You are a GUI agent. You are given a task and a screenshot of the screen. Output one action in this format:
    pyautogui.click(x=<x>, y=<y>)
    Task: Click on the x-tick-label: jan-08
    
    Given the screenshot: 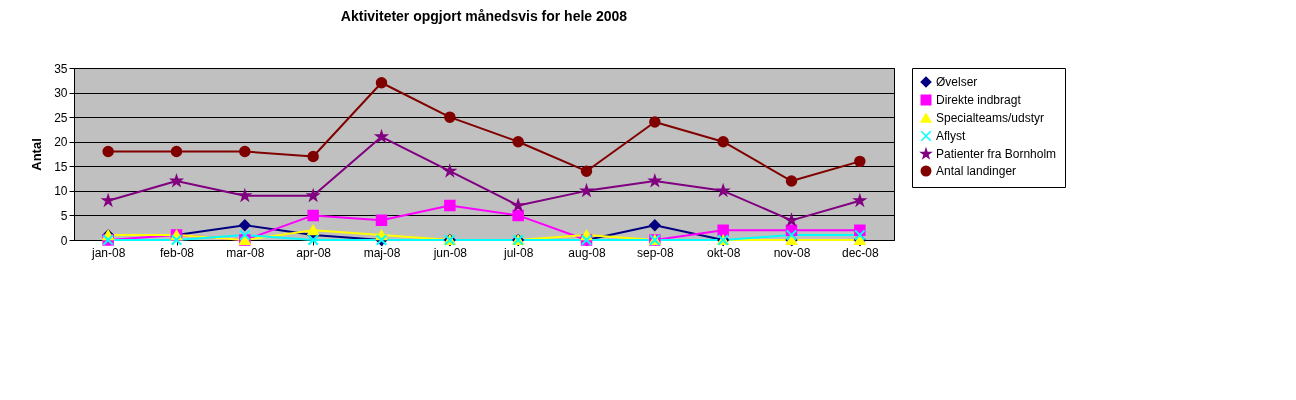 What is the action you would take?
    pyautogui.click(x=108, y=252)
    